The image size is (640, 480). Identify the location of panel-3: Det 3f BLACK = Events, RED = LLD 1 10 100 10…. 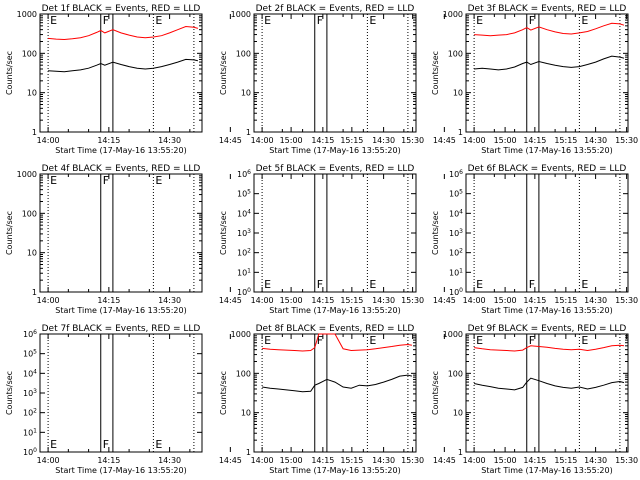
(530, 79).